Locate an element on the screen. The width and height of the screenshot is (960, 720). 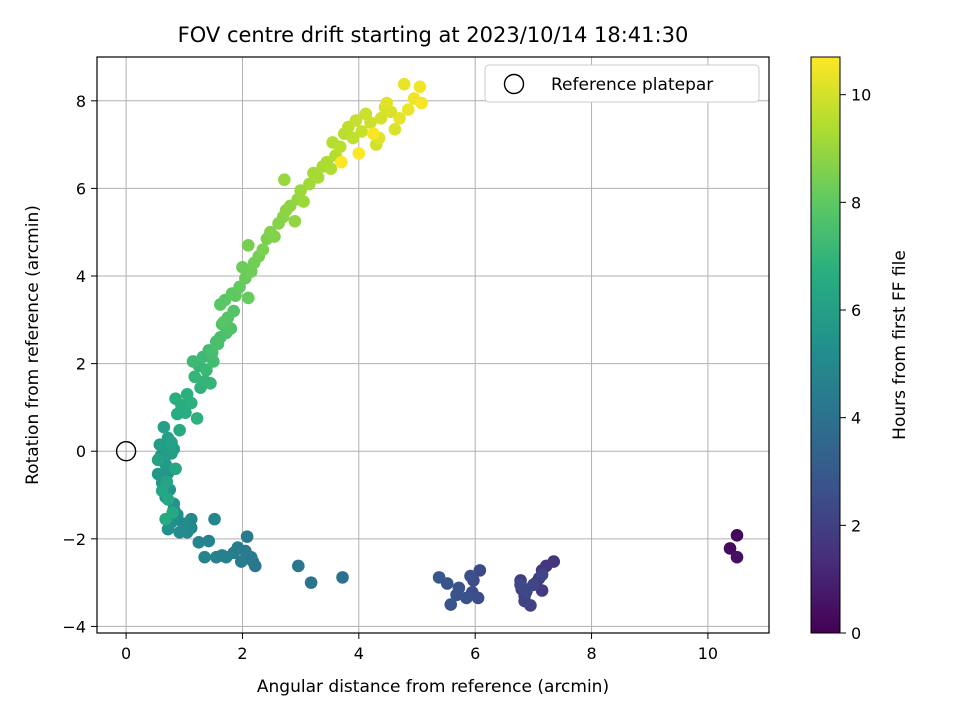
colorbar-gradient is located at coordinates (825, 345).